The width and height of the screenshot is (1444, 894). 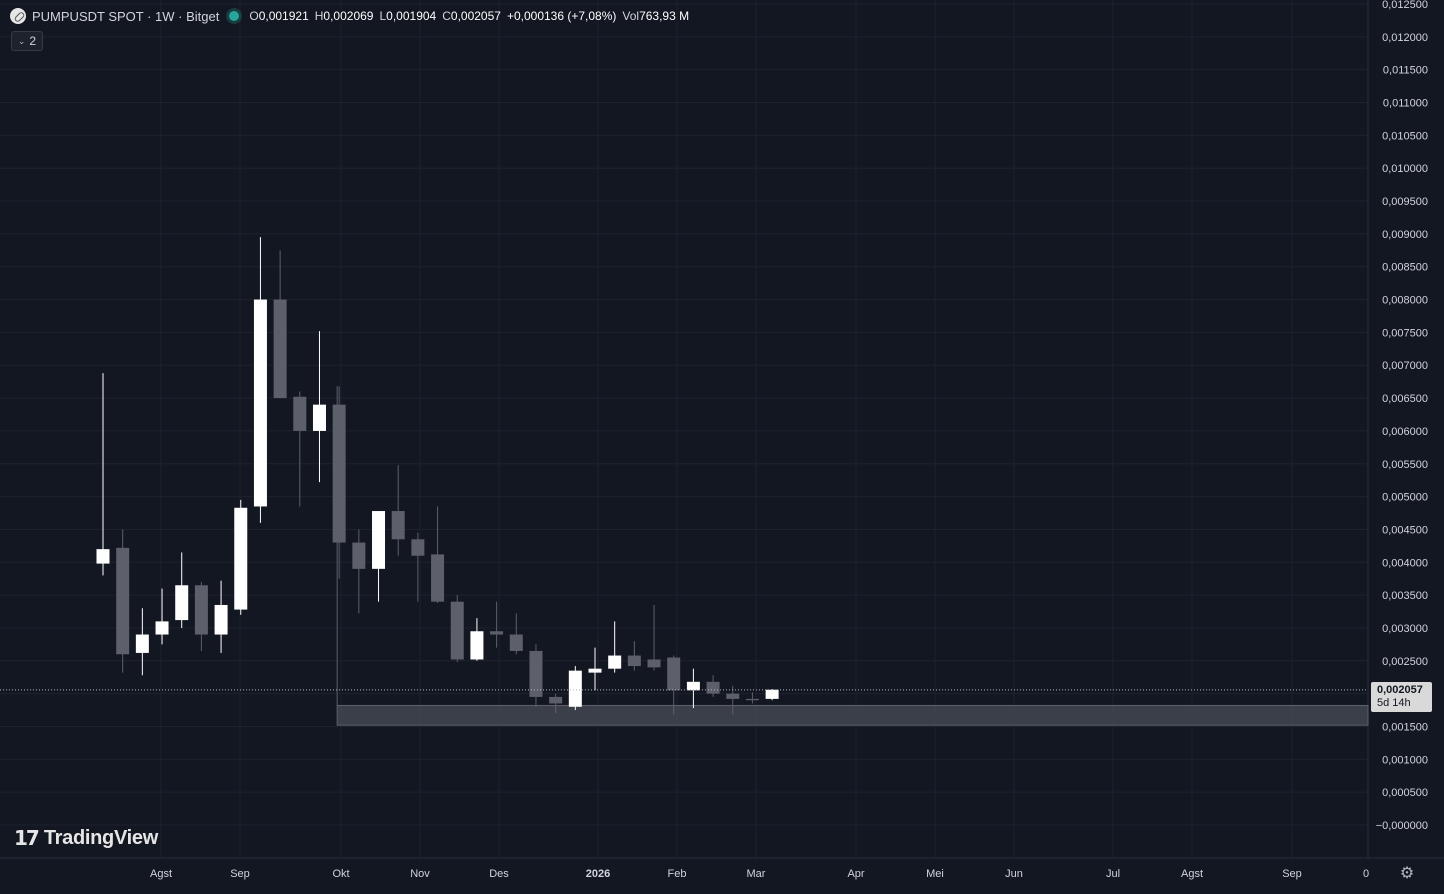 What do you see at coordinates (631, 16) in the screenshot?
I see `volume-label: Vol` at bounding box center [631, 16].